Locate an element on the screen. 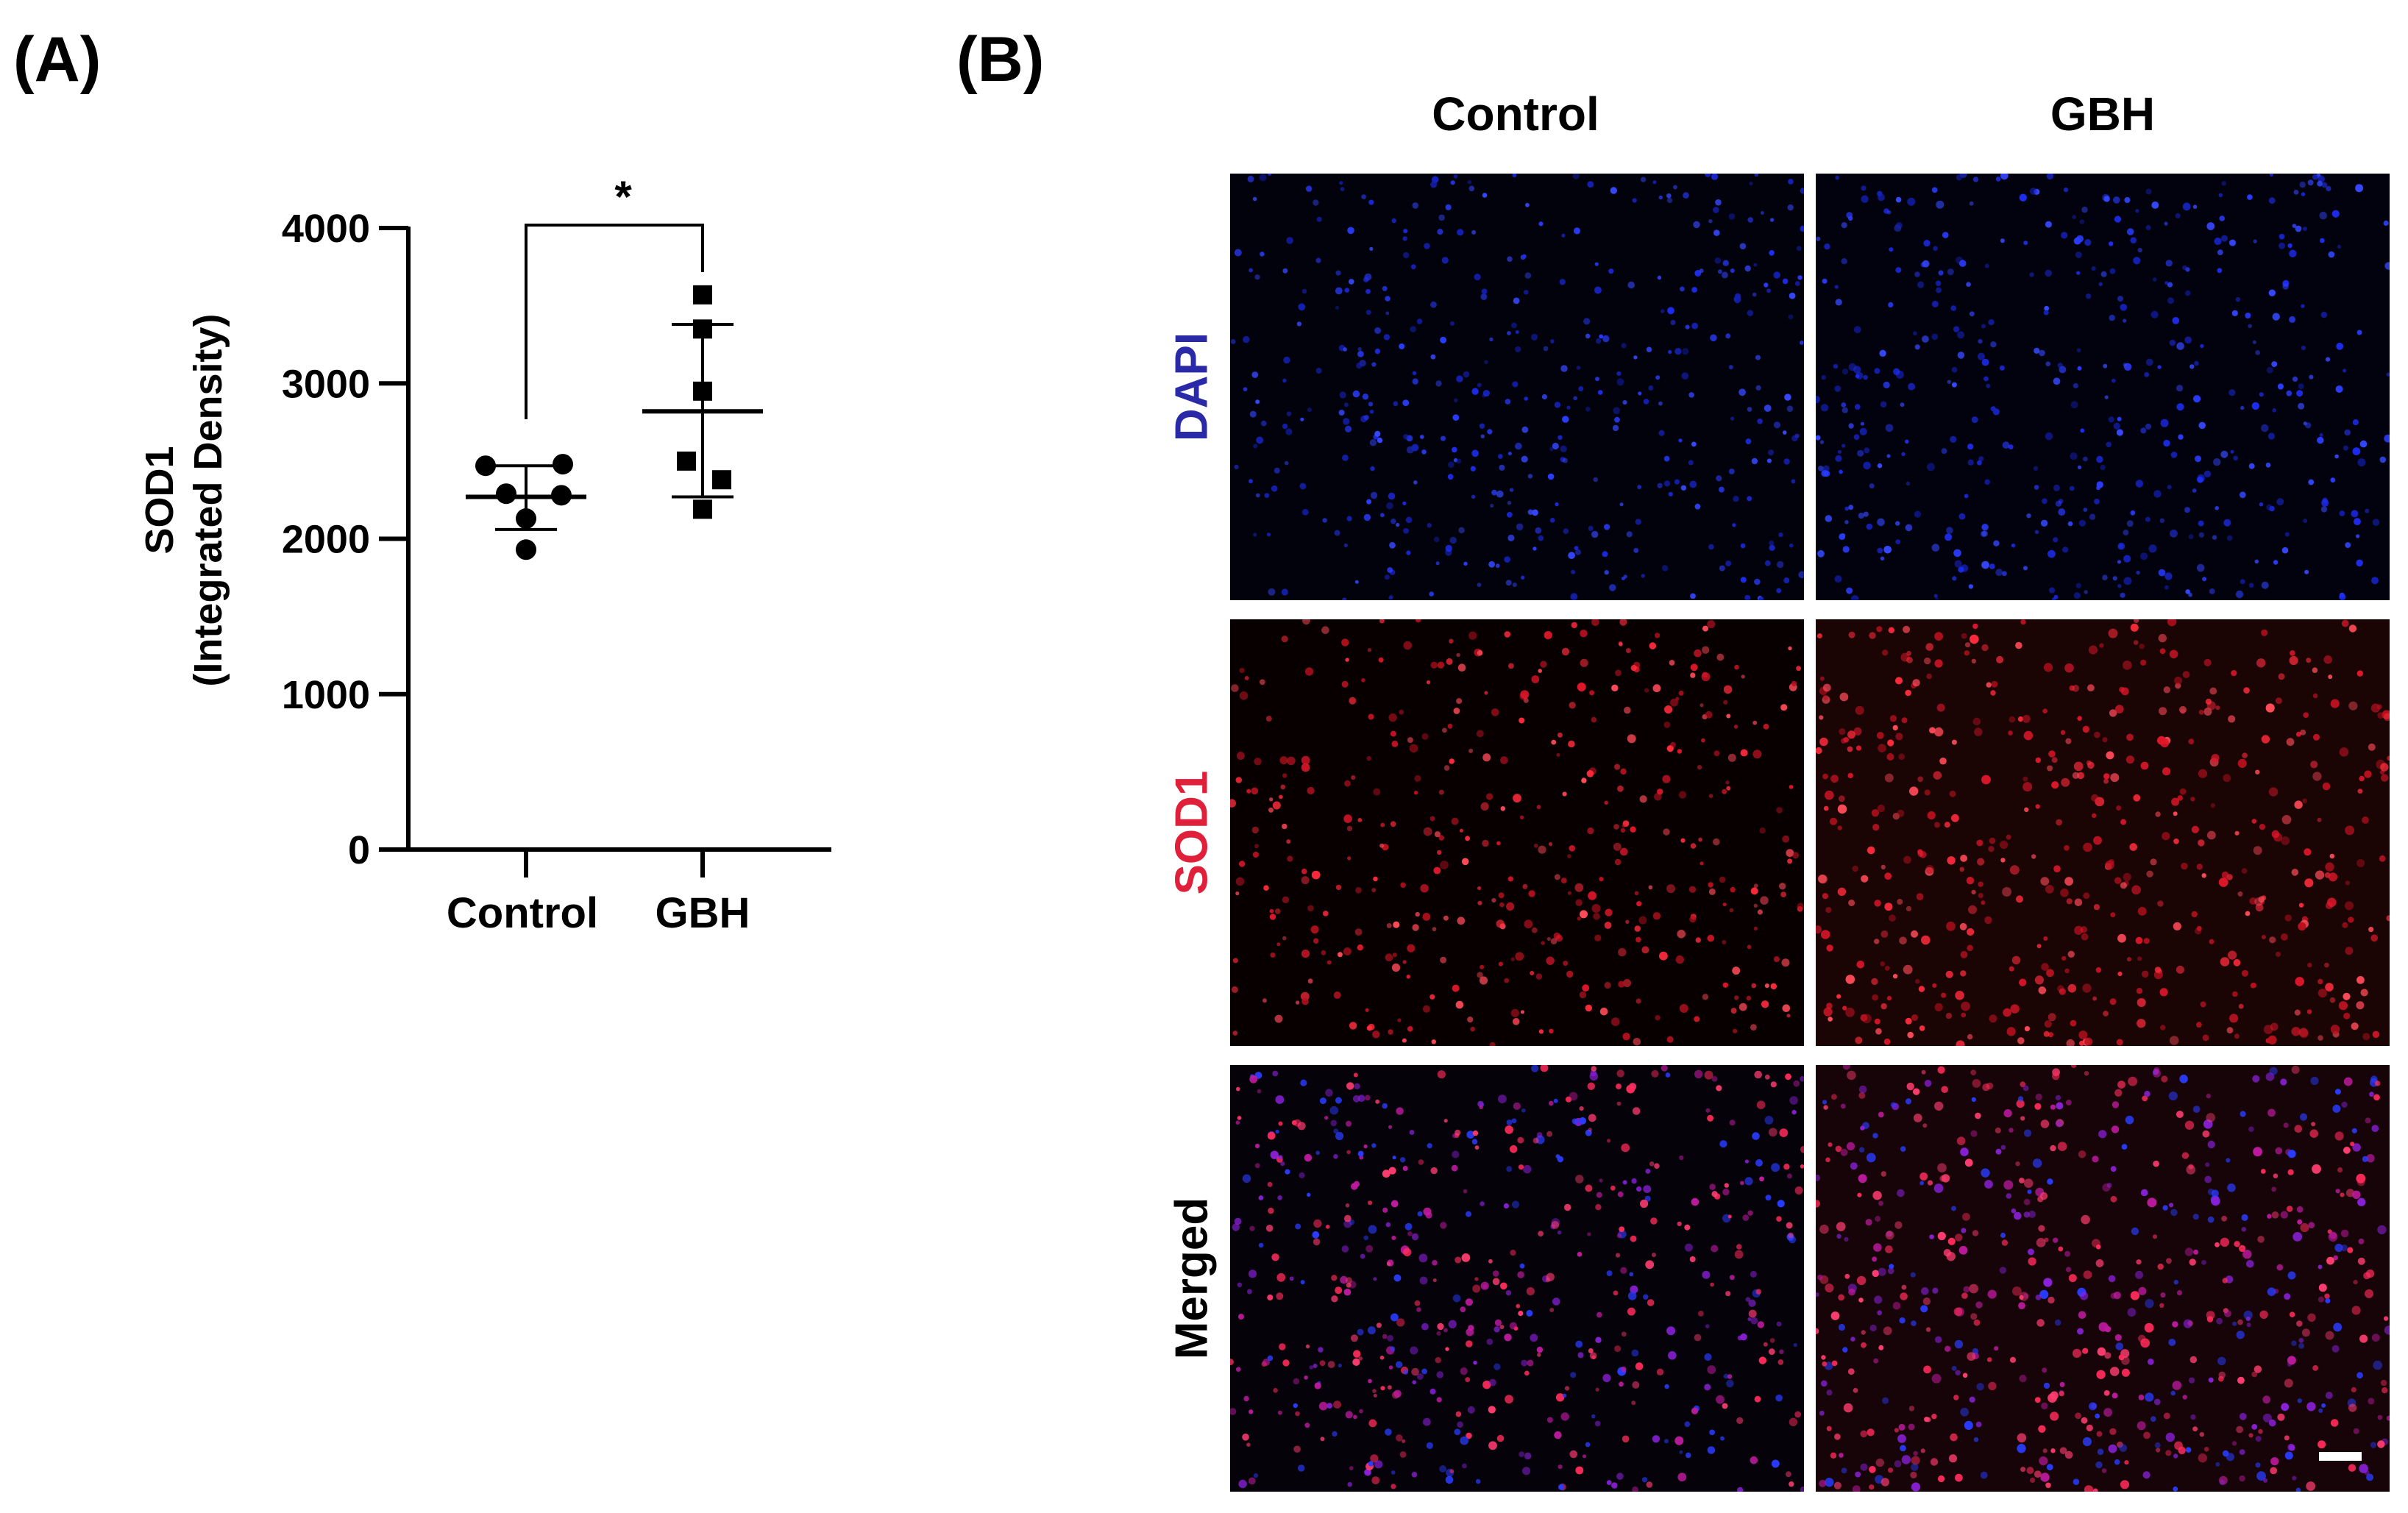  y-ticks: 0 1000 2000 3000 4000 is located at coordinates (345, 539).